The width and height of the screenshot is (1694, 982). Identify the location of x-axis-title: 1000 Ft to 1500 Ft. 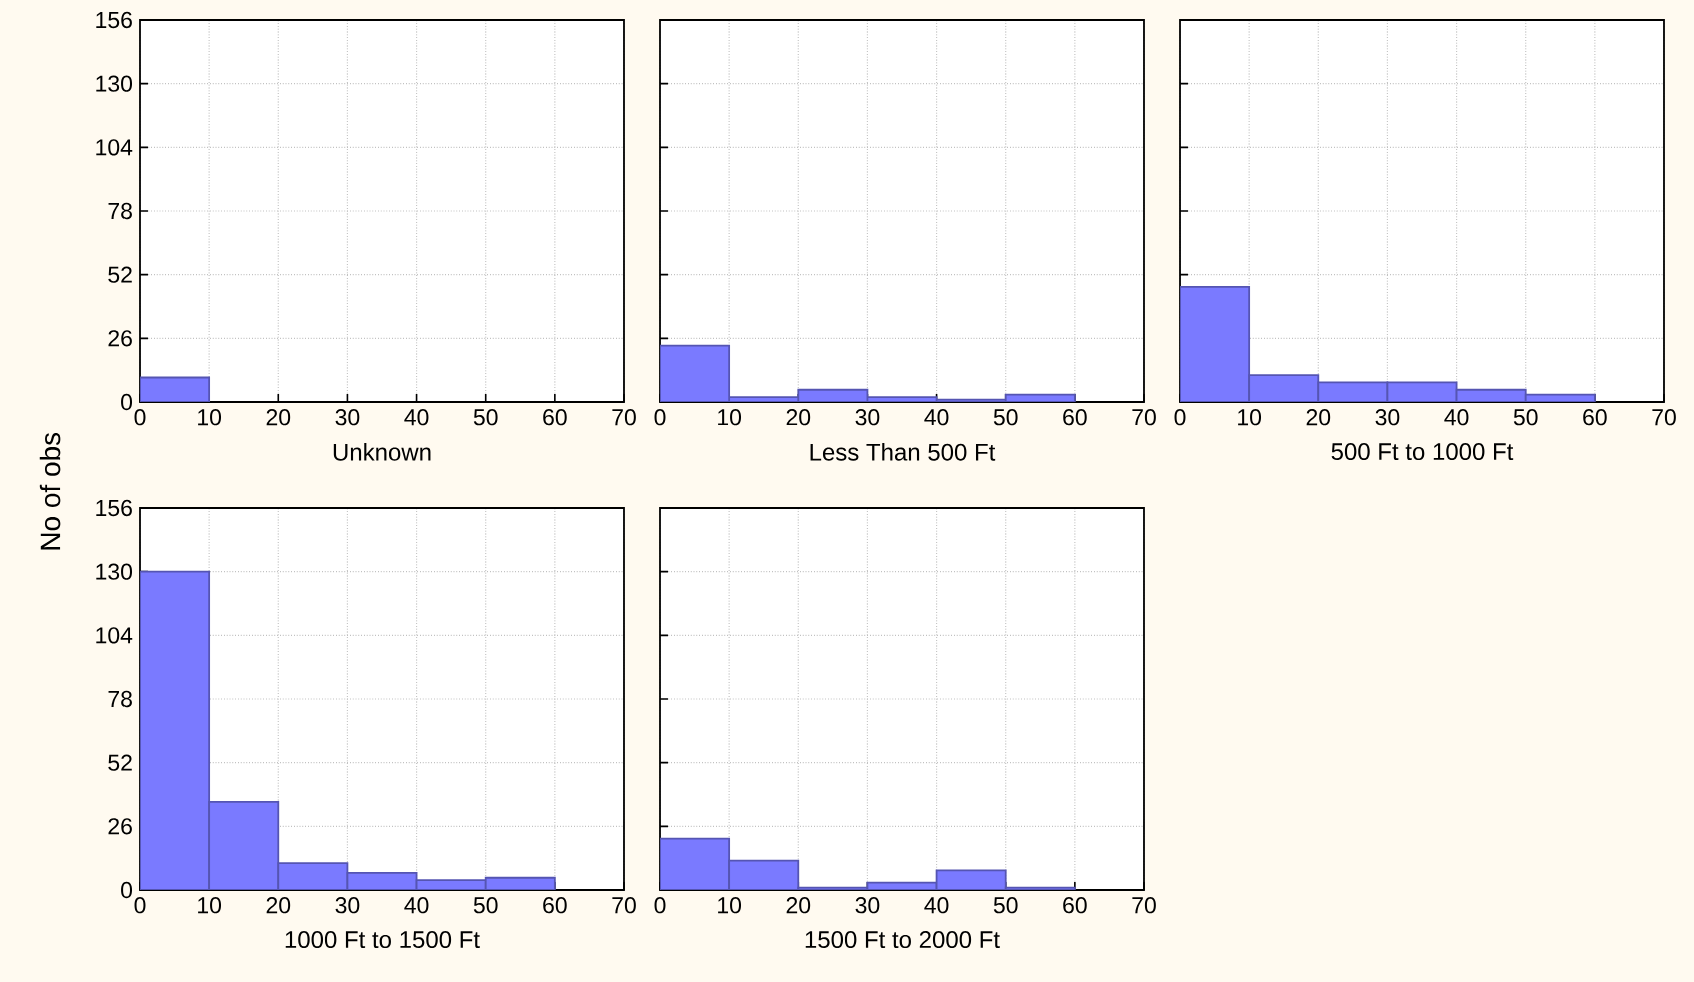
(382, 940).